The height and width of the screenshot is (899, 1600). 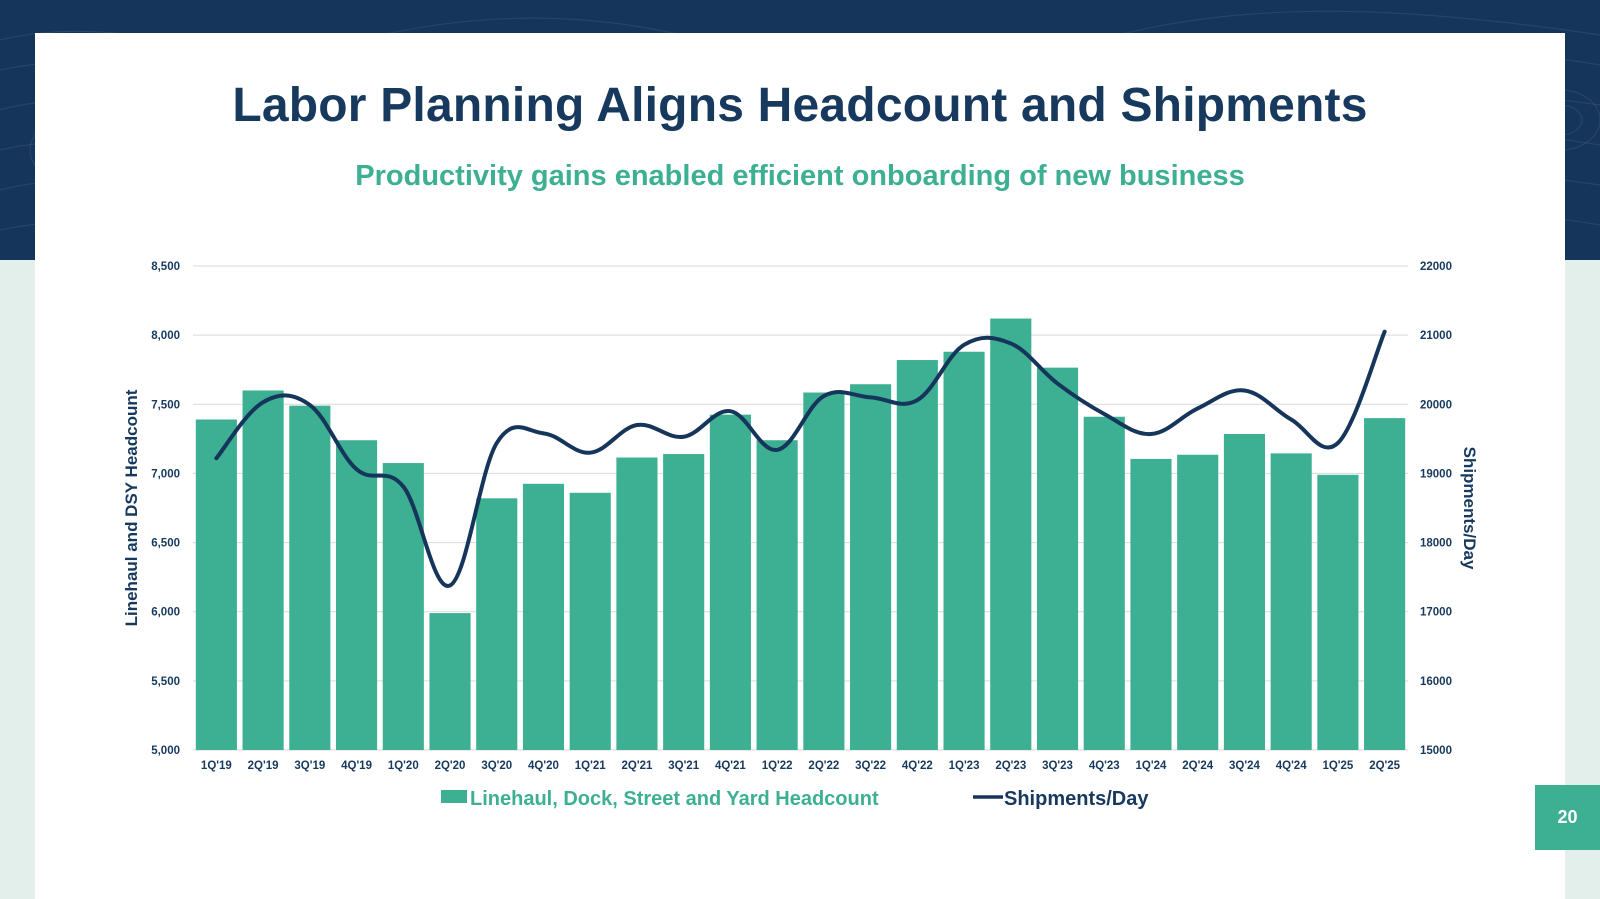 I want to click on right-axis-tick-label: 20000, so click(x=1436, y=405).